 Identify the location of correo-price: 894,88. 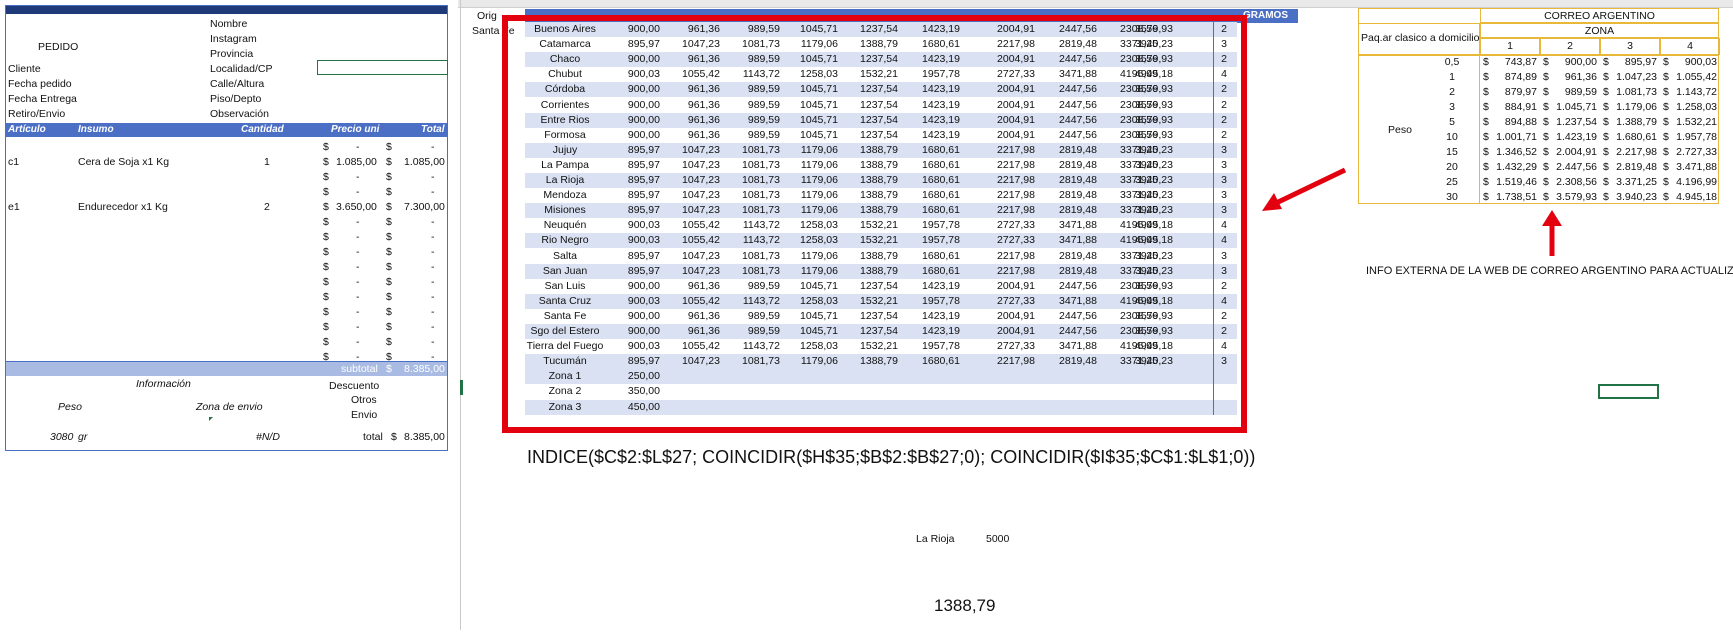
(1520, 122).